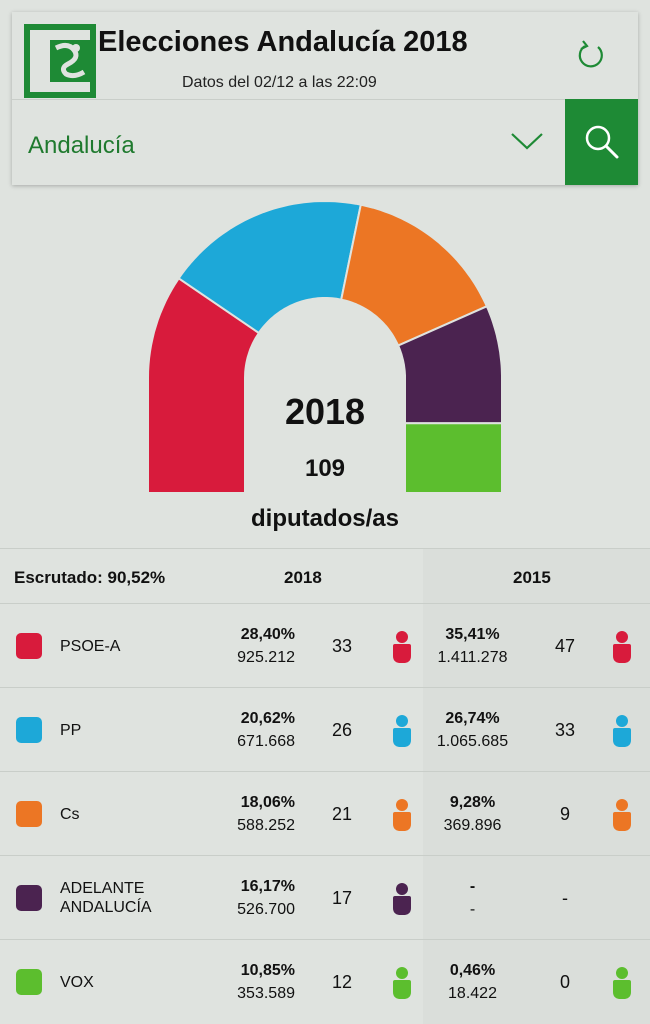 Image resolution: width=650 pixels, height=1024 pixels. What do you see at coordinates (267, 718) in the screenshot?
I see `vote-percentage-2018: 20,62%` at bounding box center [267, 718].